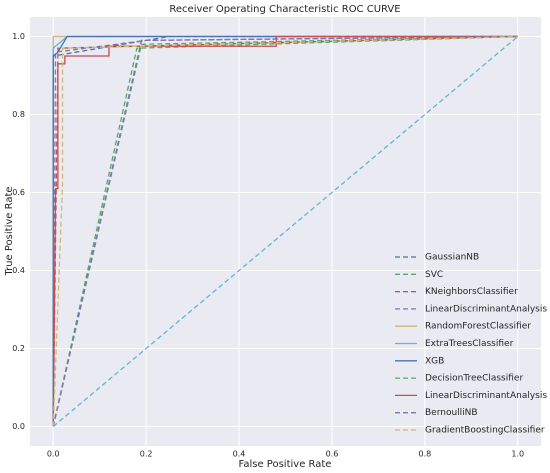  What do you see at coordinates (332, 454) in the screenshot?
I see `x-tick-label: 0.6` at bounding box center [332, 454].